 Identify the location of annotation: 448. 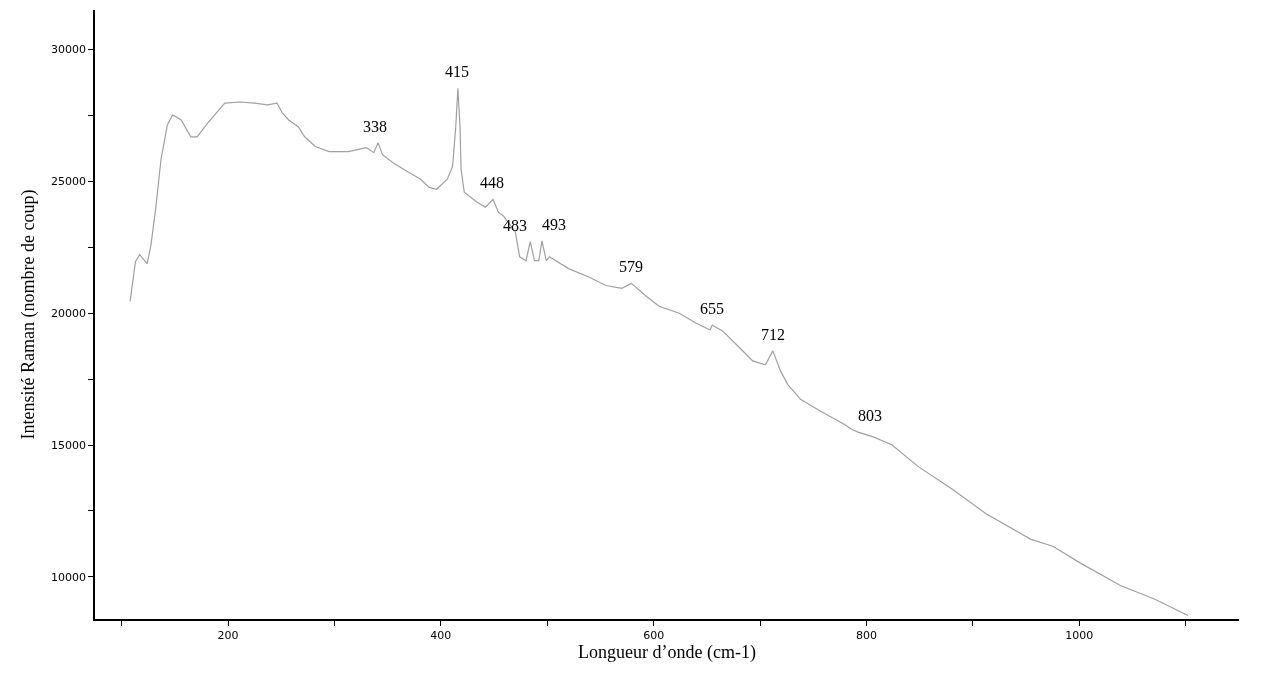
(492, 182).